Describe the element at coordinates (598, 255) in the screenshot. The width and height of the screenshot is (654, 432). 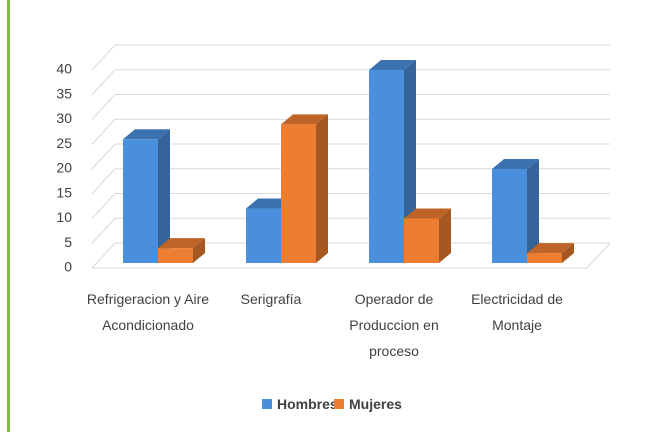
I see `floor-line` at that location.